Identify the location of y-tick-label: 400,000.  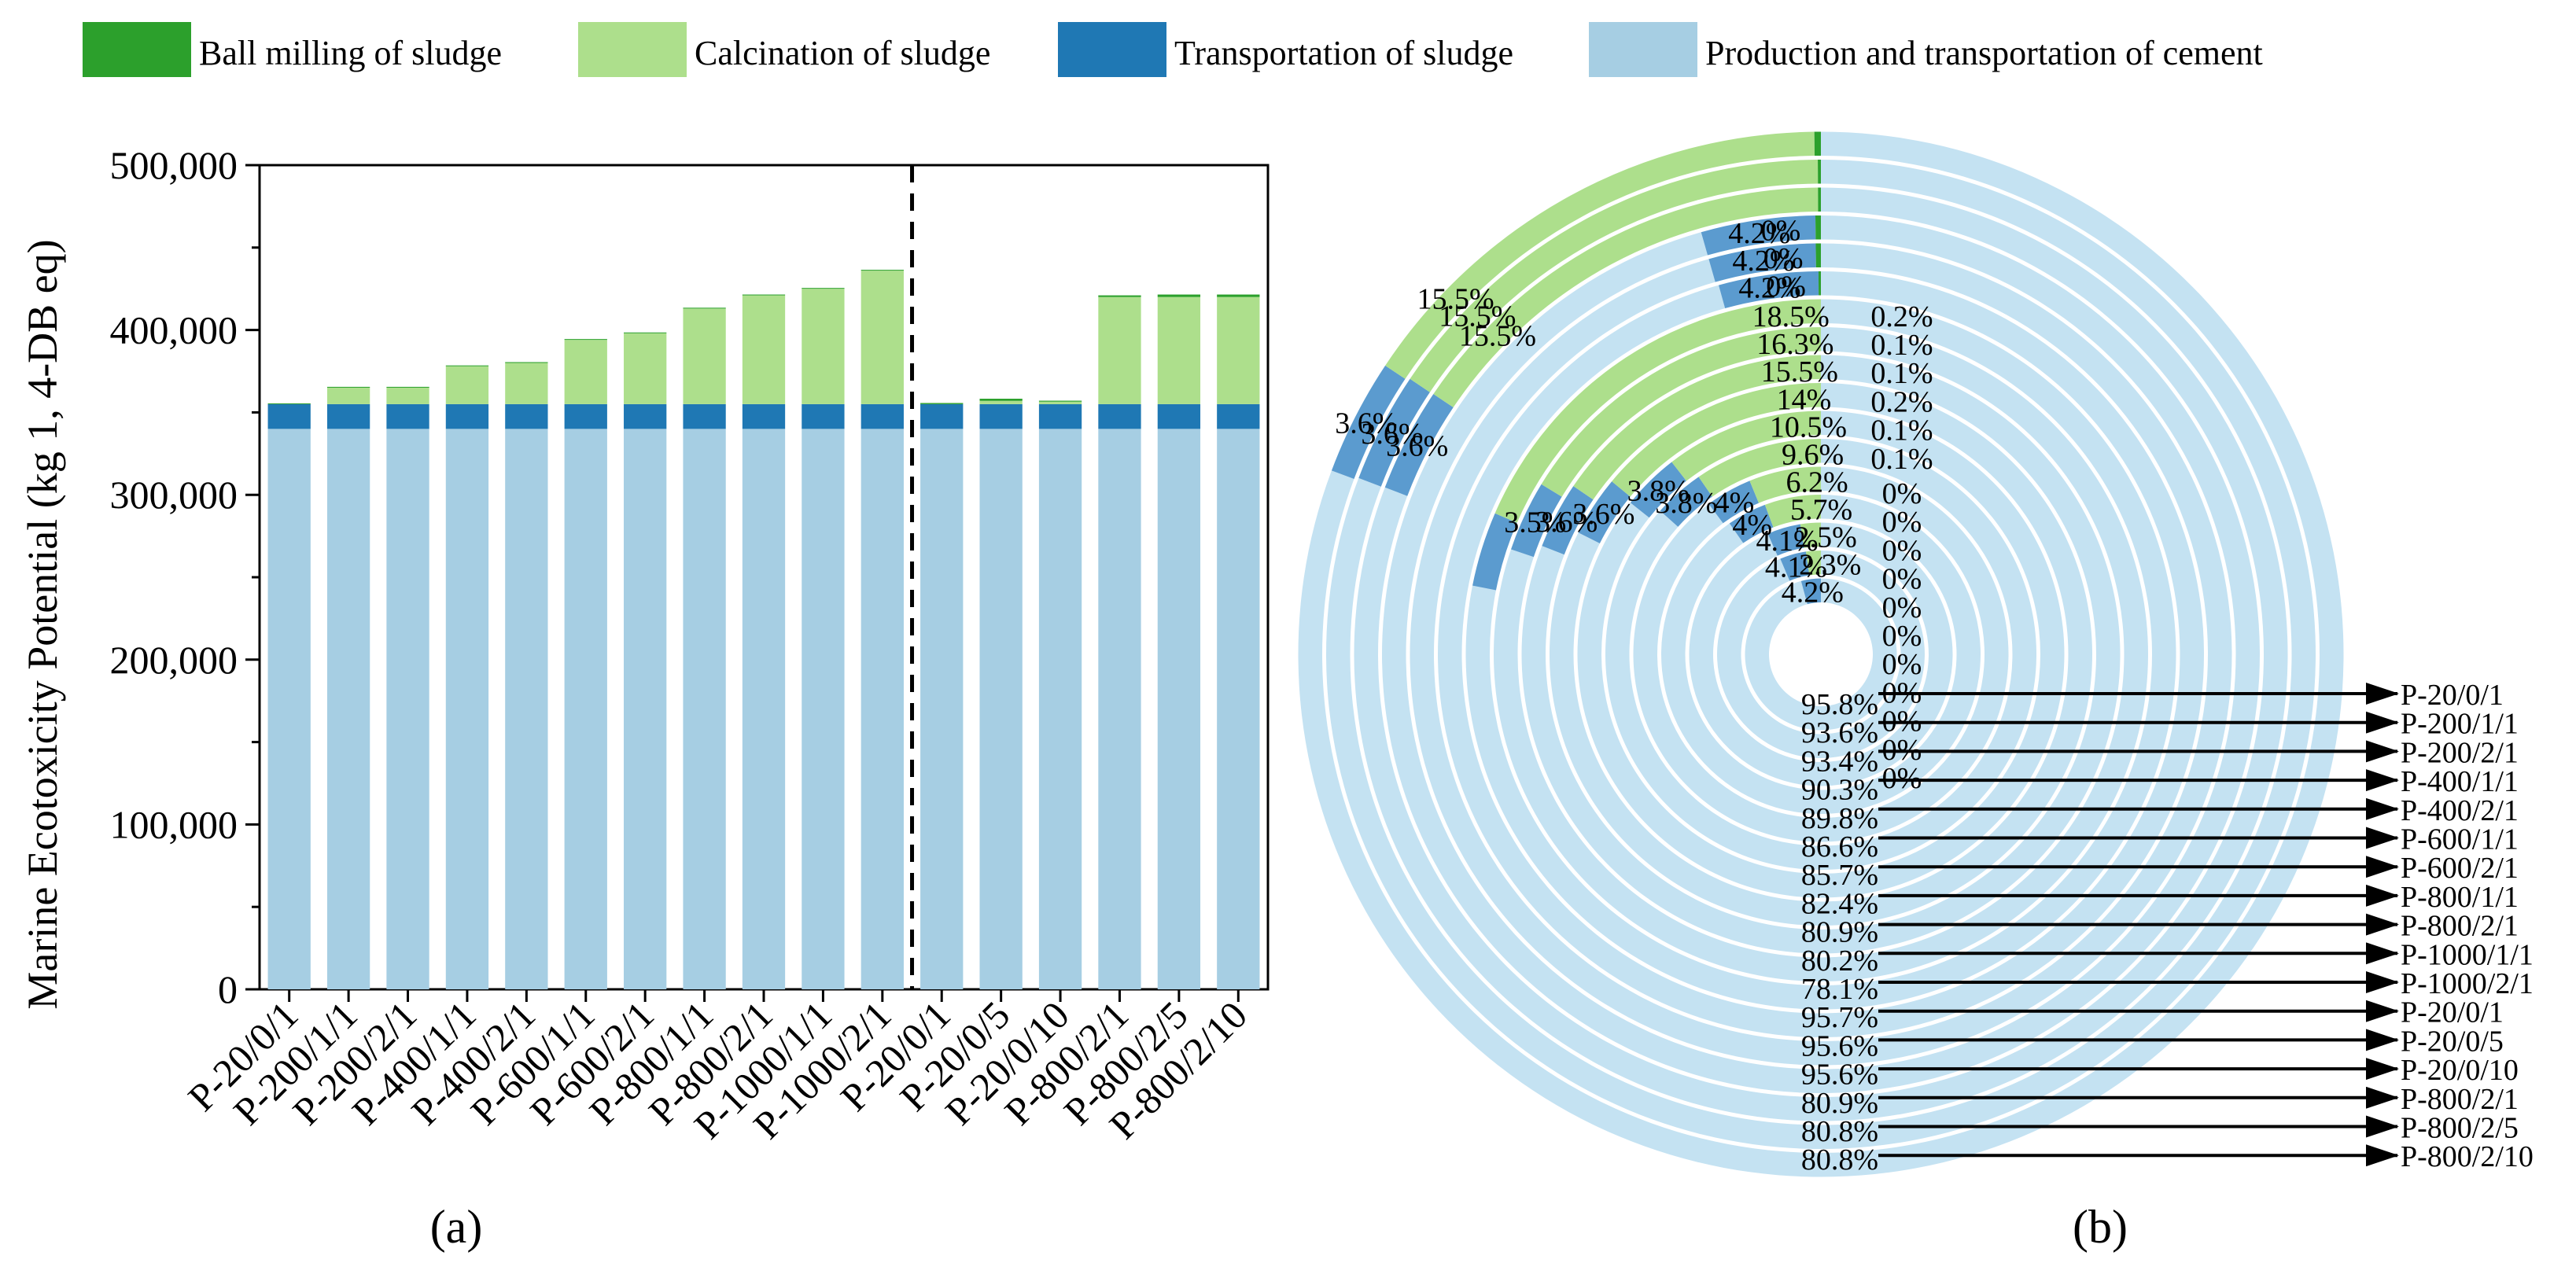
(174, 330).